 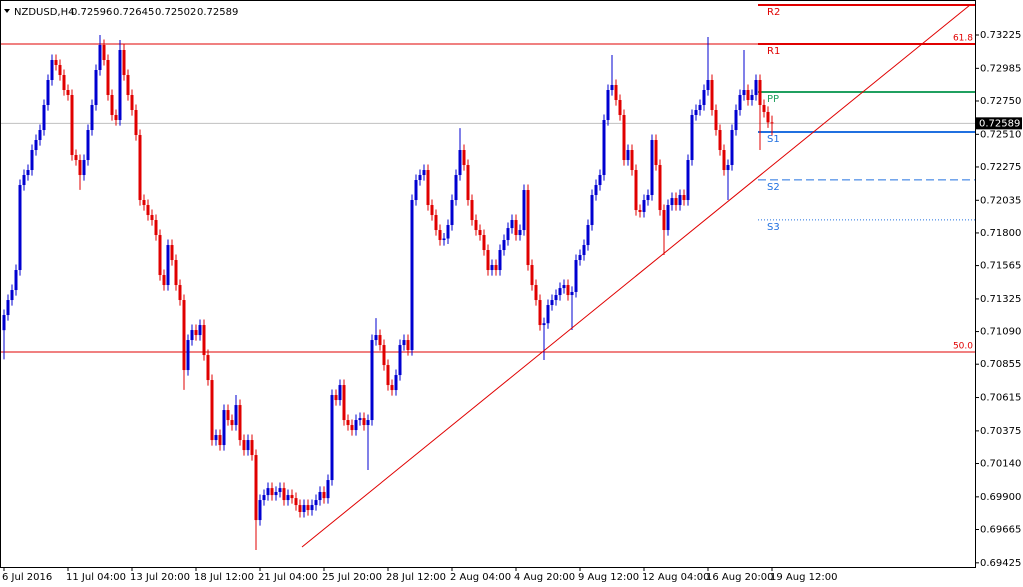 What do you see at coordinates (224, 577) in the screenshot?
I see `x-tick-label: 18 Jul 12:00` at bounding box center [224, 577].